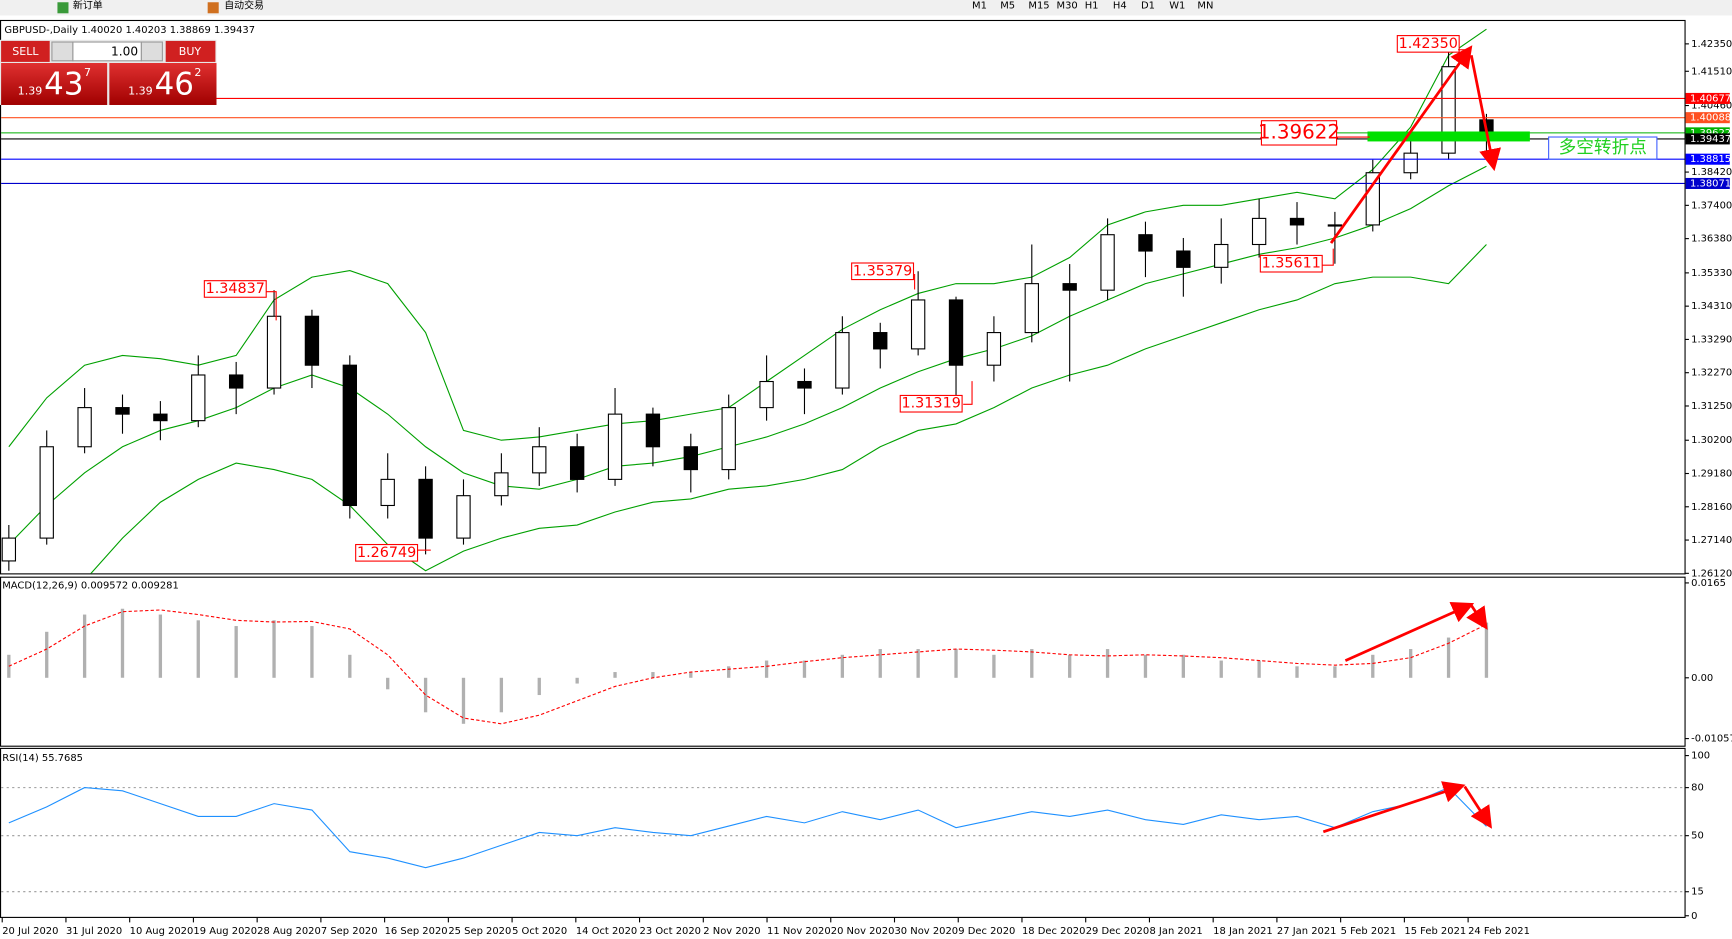 The height and width of the screenshot is (939, 1732). I want to click on lots: 1.00, so click(124, 51).